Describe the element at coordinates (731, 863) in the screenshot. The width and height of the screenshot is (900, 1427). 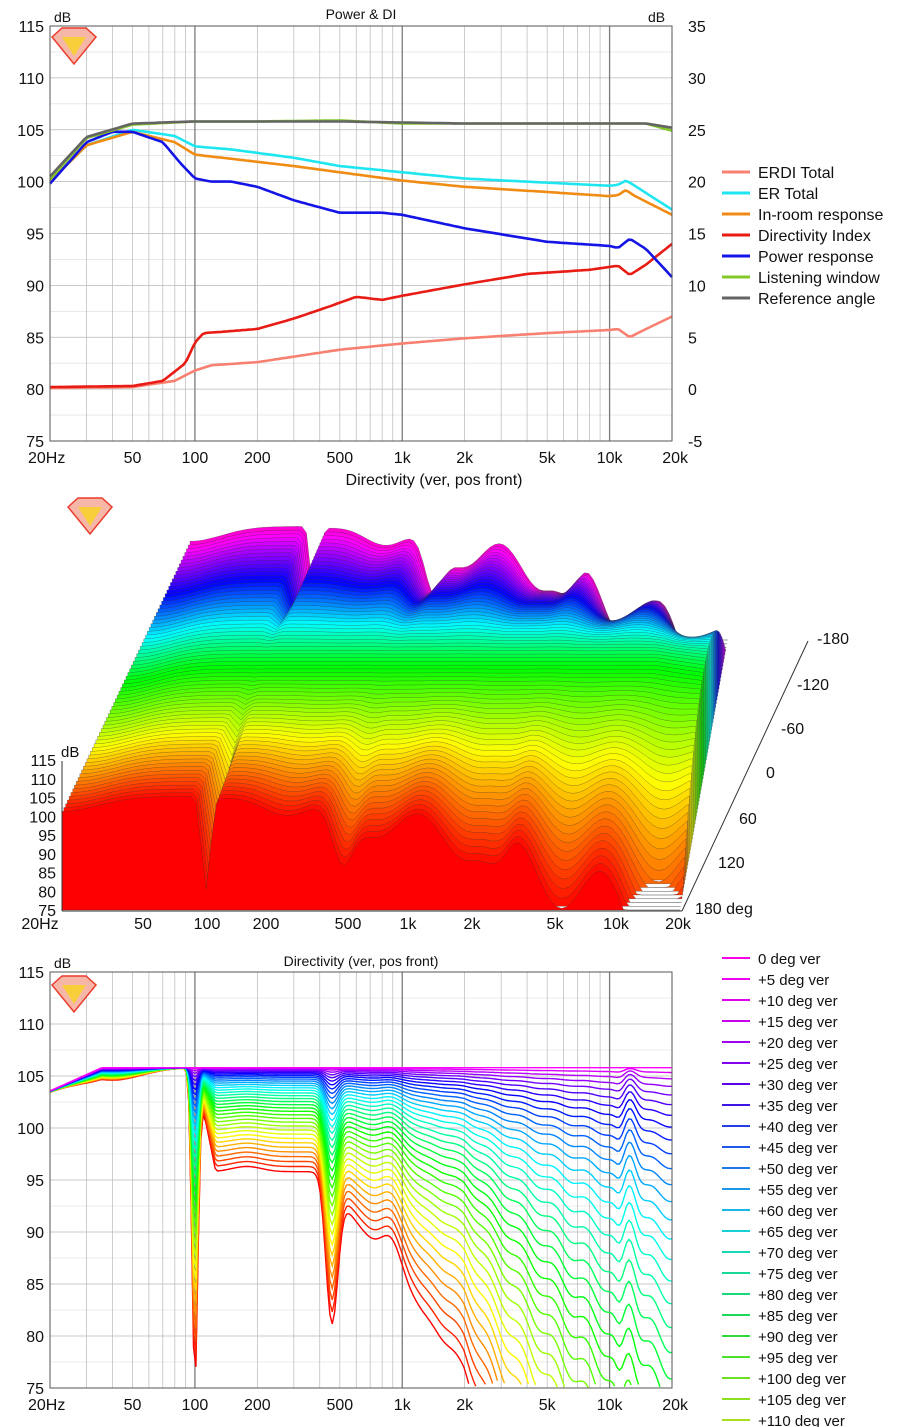
I see `waterfall-depth-tick-label: 120` at that location.